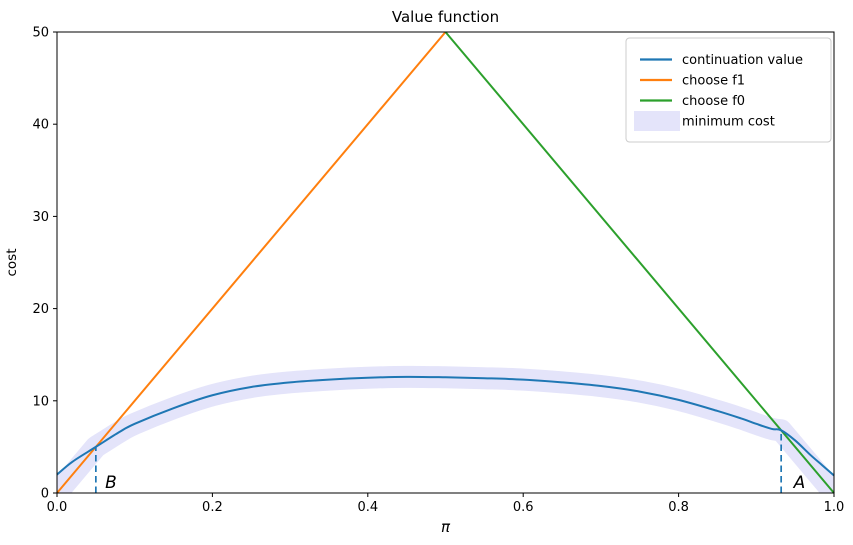 The width and height of the screenshot is (853, 545). Describe the element at coordinates (45, 494) in the screenshot. I see `y-tick-label: 0` at that location.